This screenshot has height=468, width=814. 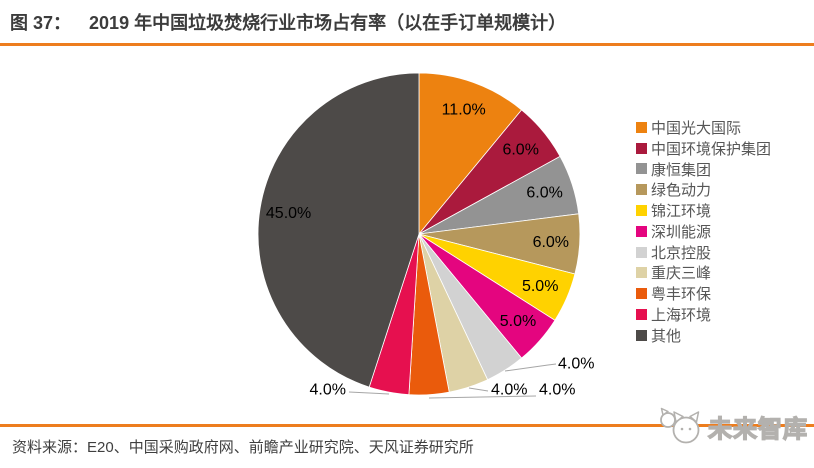 I want to click on legend-label: 康恒集团, so click(x=681, y=170).